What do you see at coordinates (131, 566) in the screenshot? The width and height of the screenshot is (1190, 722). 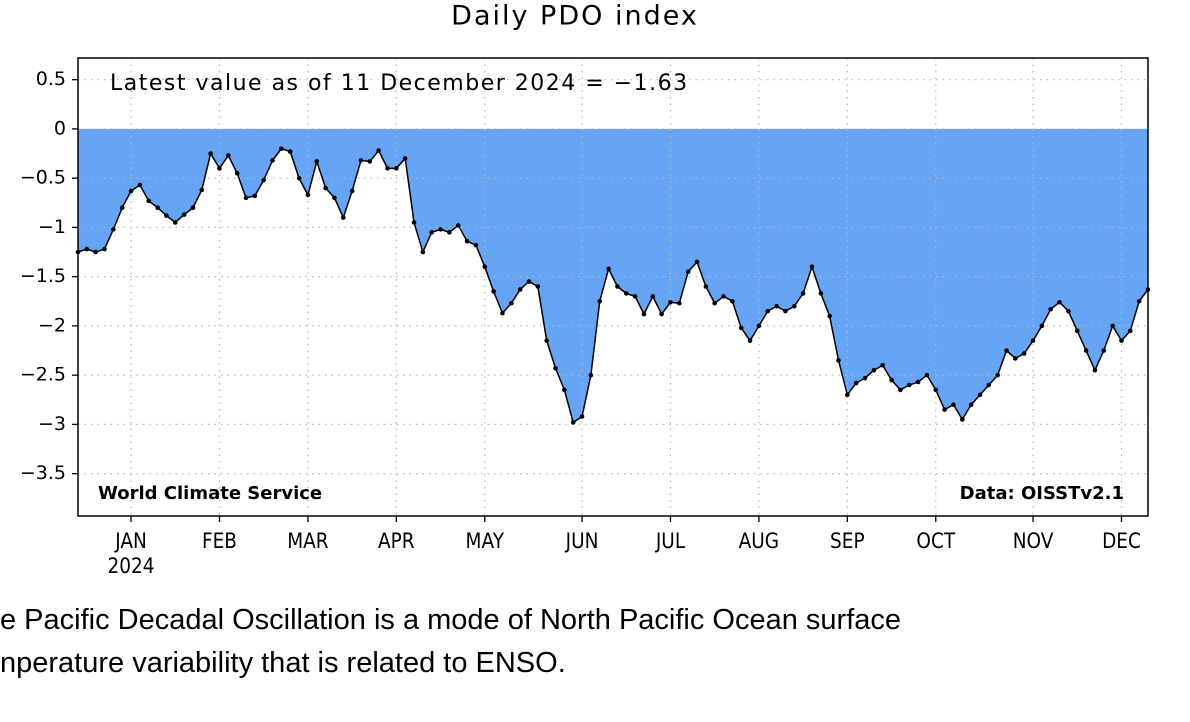 I see `year-label: 2024` at bounding box center [131, 566].